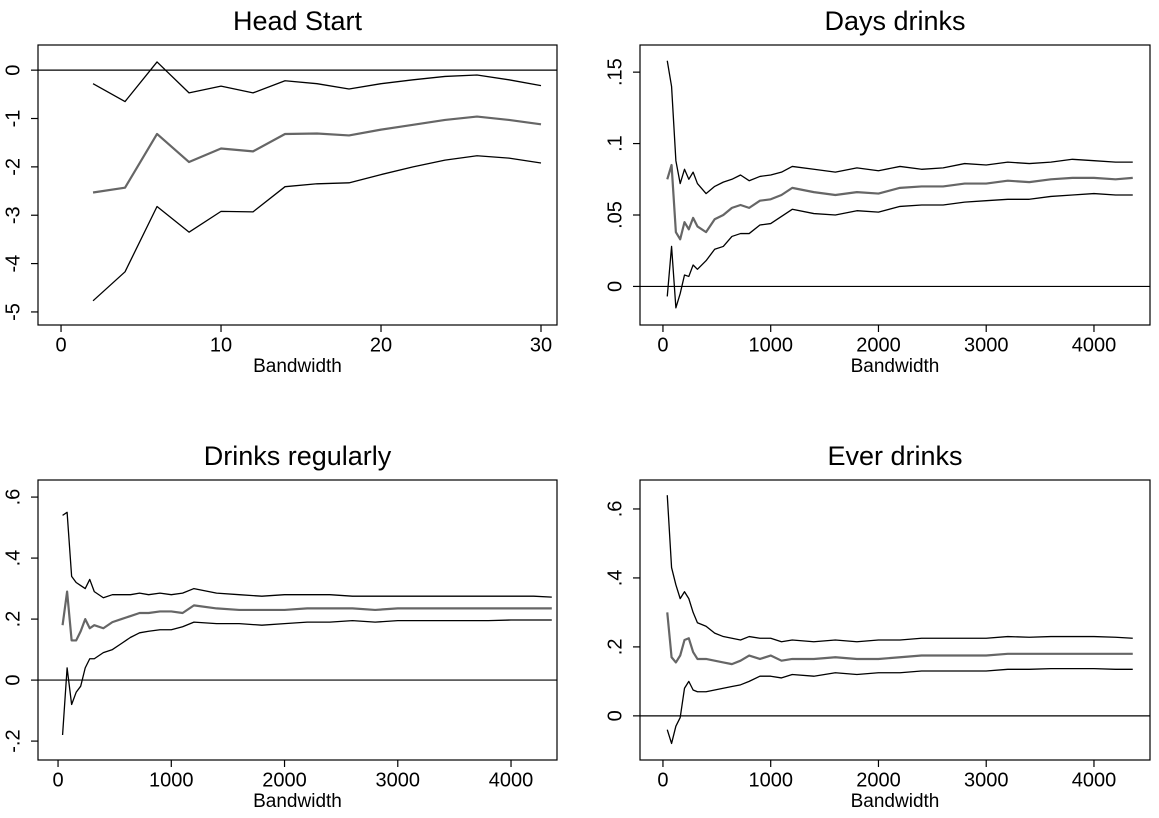 The image size is (1159, 818). What do you see at coordinates (541, 345) in the screenshot?
I see `x-tick-label: 30` at bounding box center [541, 345].